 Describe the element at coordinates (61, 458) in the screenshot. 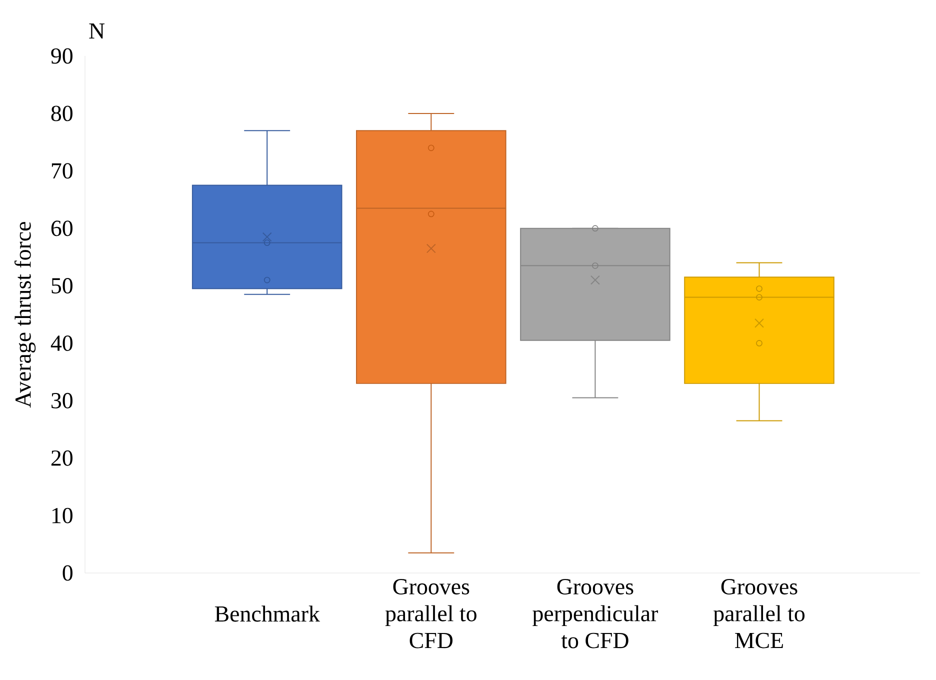

I see `y-tick-label: 20` at that location.